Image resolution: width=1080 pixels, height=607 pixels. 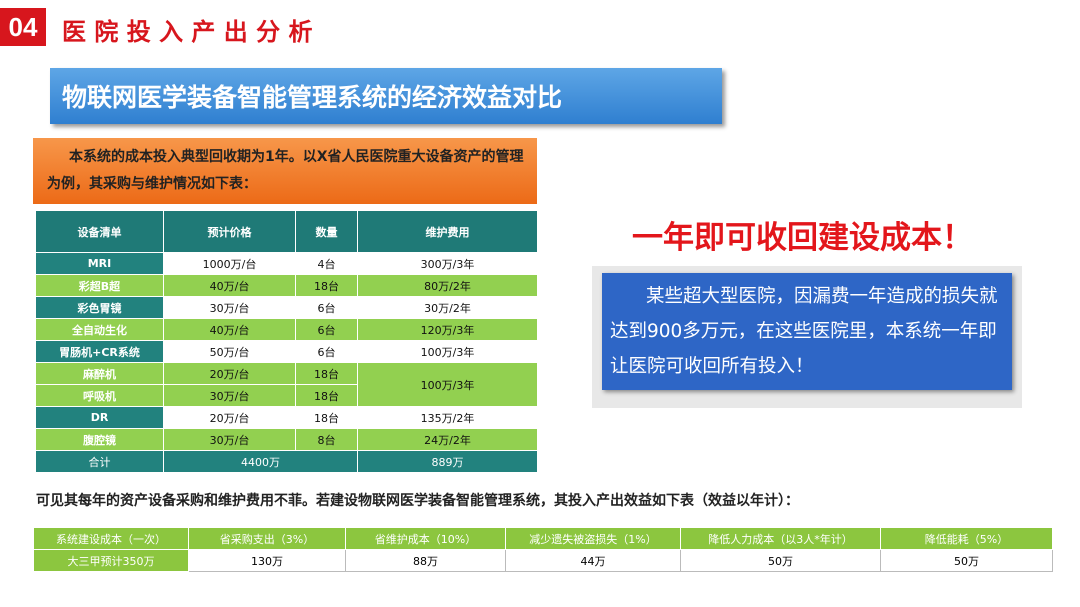 I want to click on table-cell: 4400万, so click(x=260, y=461).